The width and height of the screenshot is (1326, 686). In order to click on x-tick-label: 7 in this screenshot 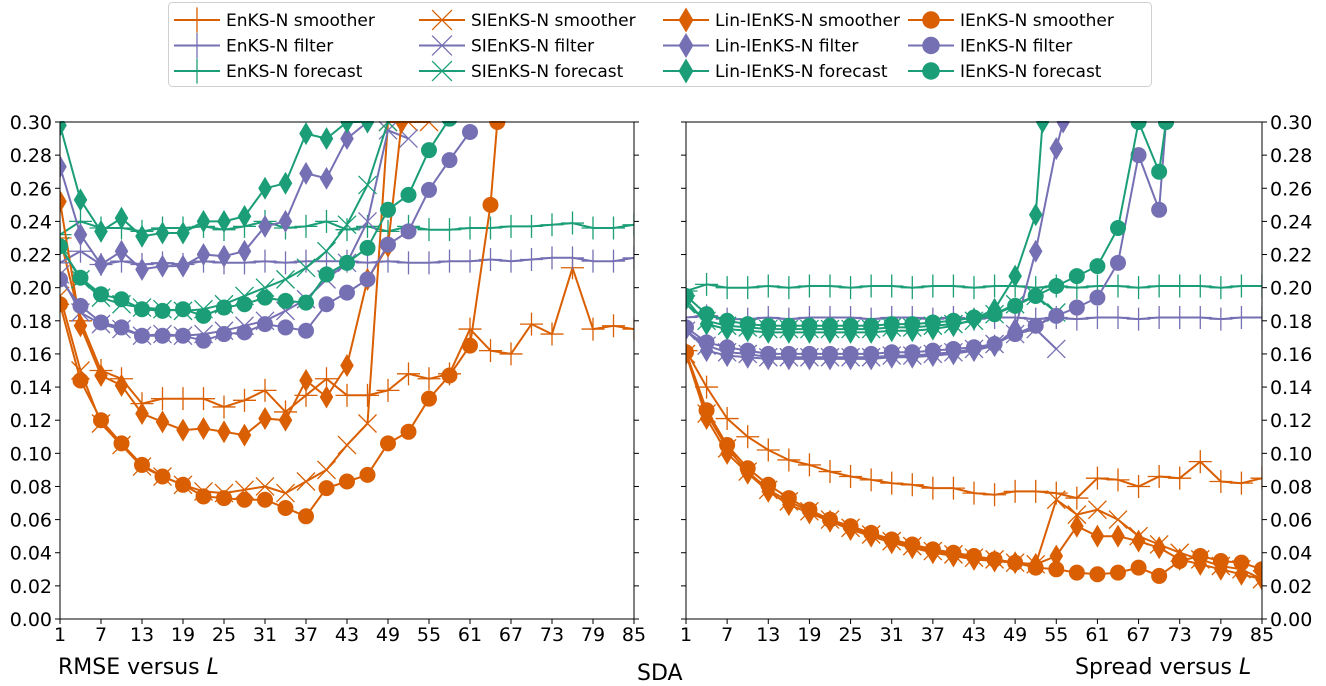, I will do `click(101, 635)`.